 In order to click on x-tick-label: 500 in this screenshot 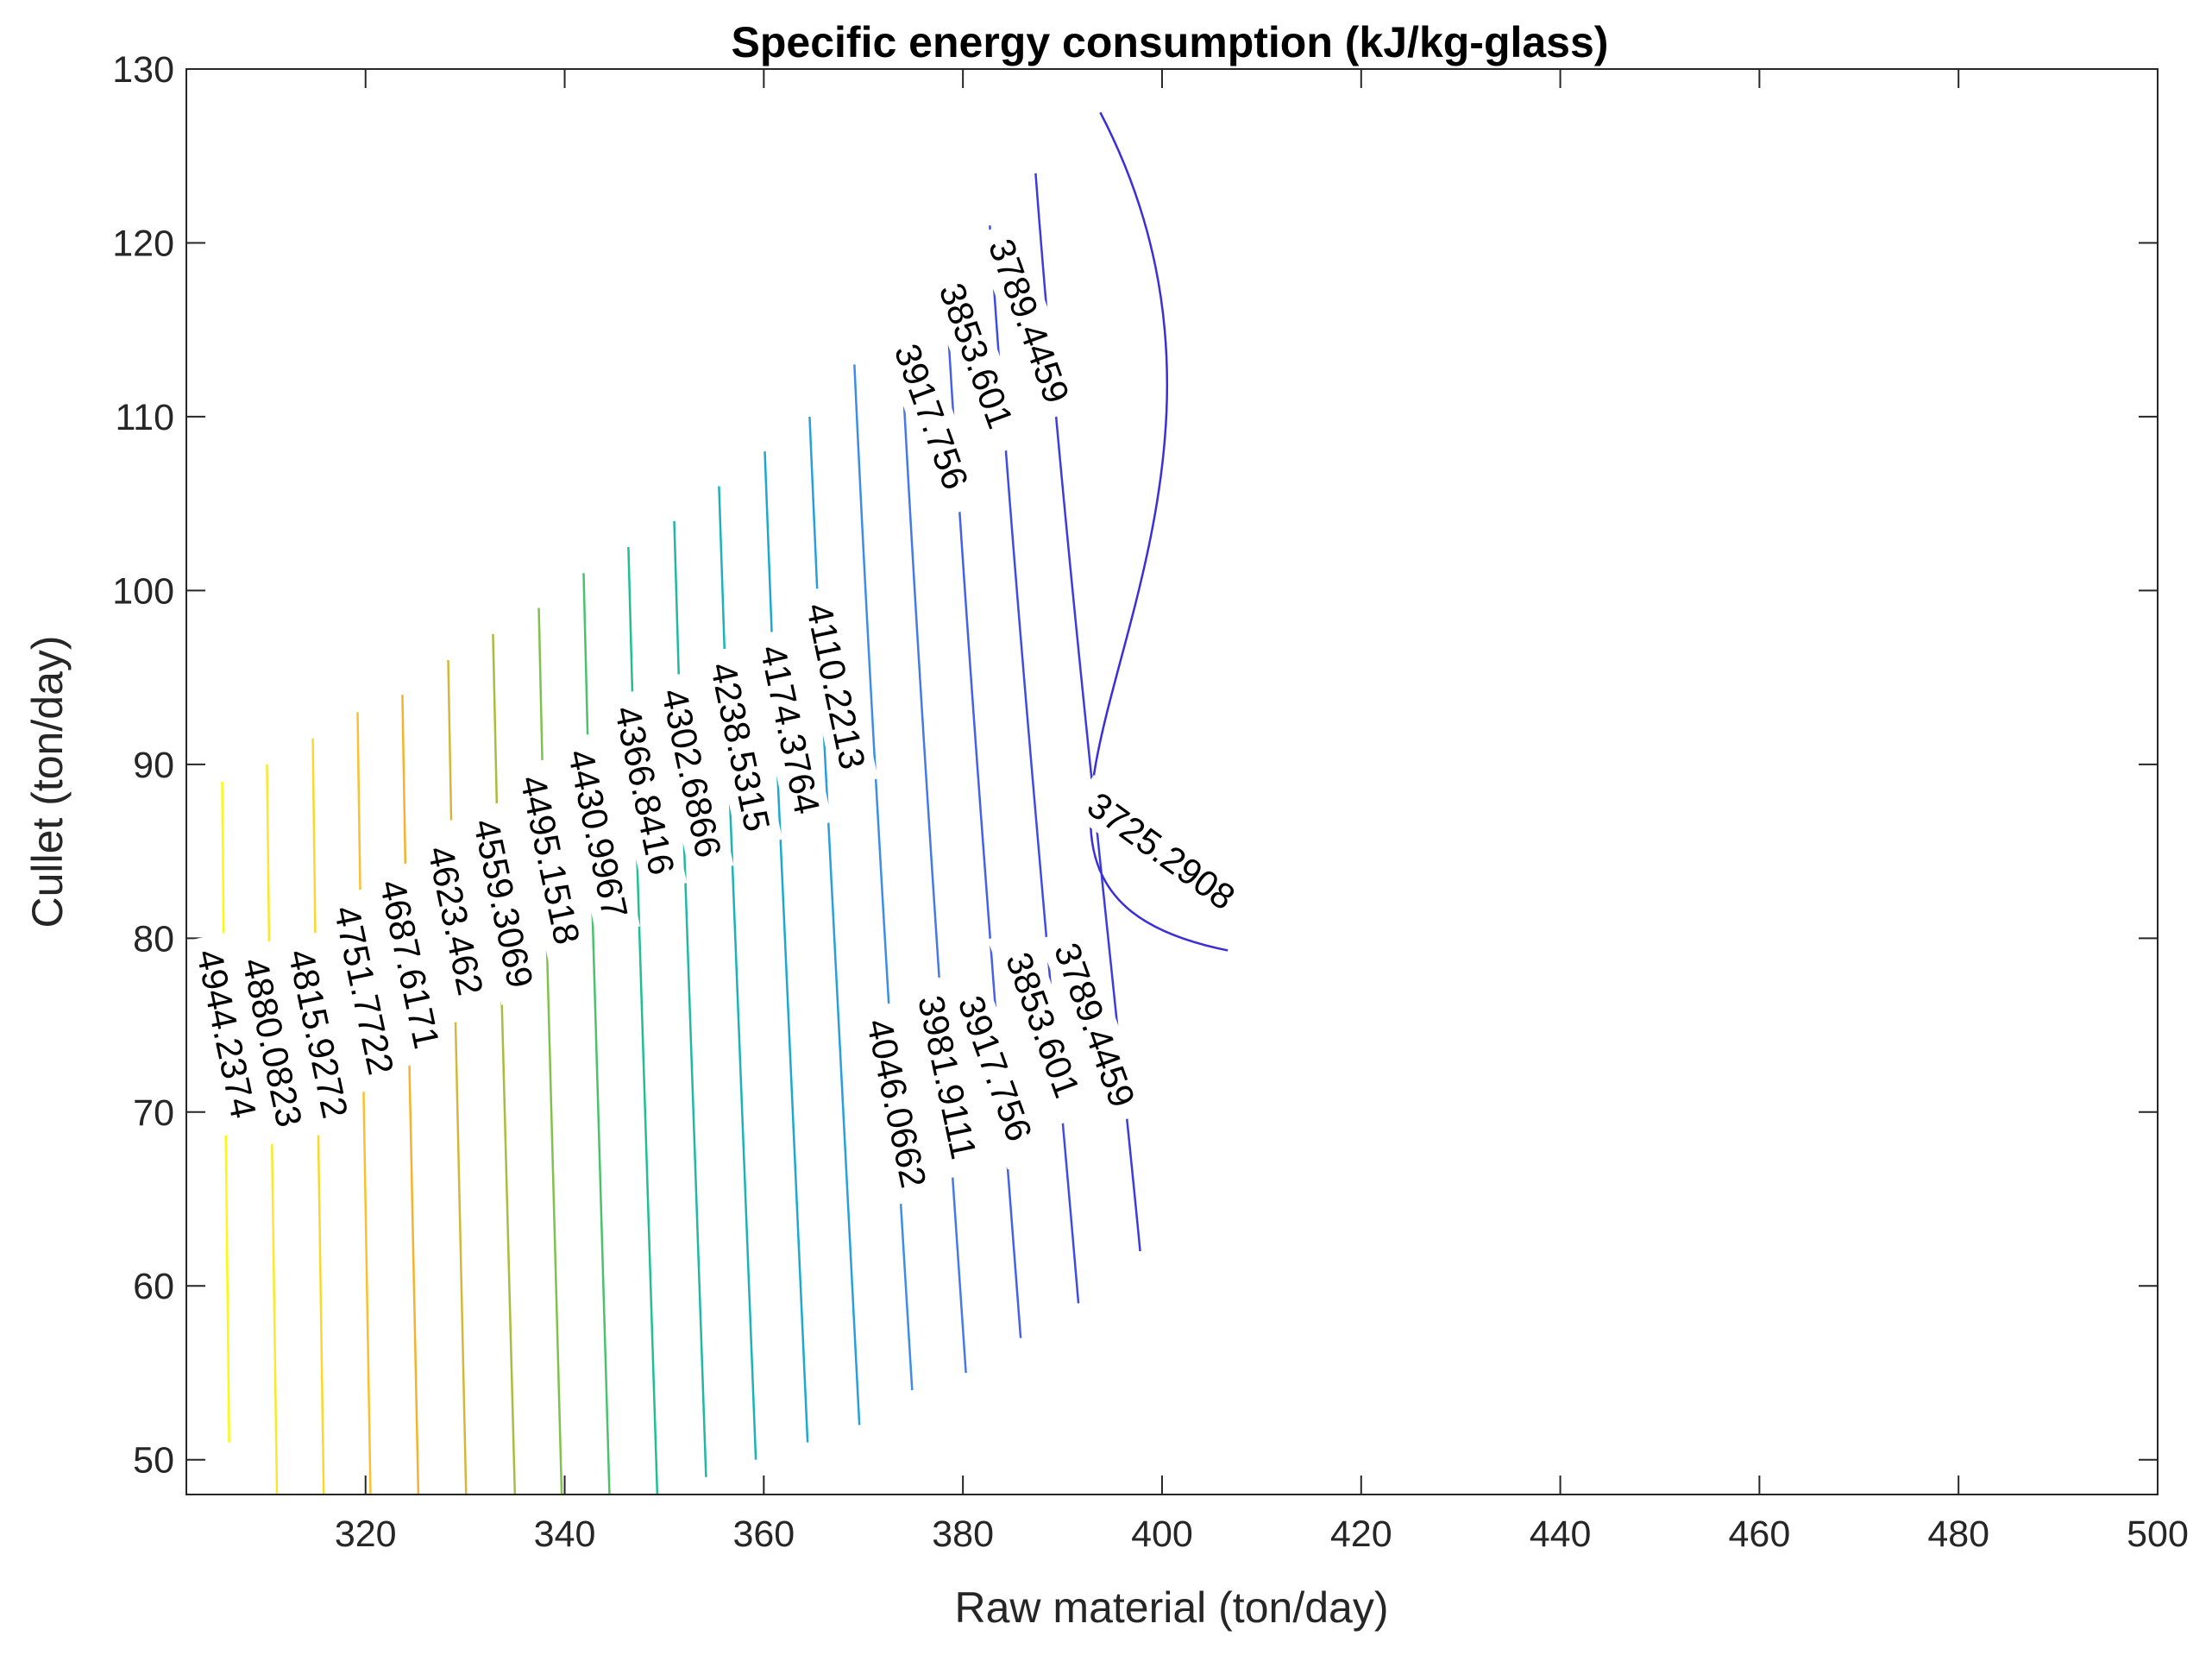, I will do `click(2158, 1534)`.